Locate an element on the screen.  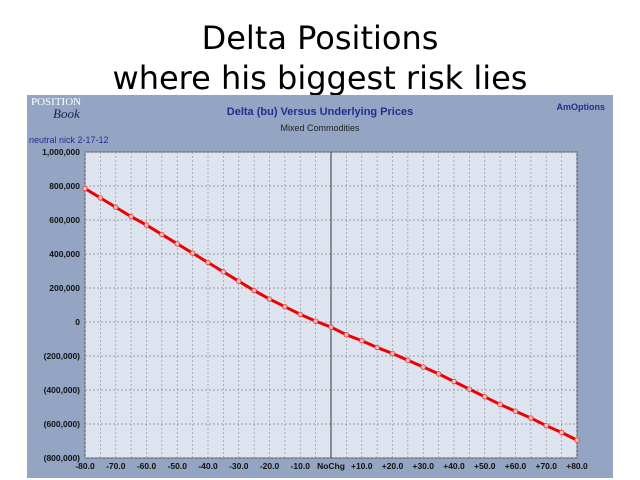
chart-note: neutral nick 2-17-12 is located at coordinates (69, 140).